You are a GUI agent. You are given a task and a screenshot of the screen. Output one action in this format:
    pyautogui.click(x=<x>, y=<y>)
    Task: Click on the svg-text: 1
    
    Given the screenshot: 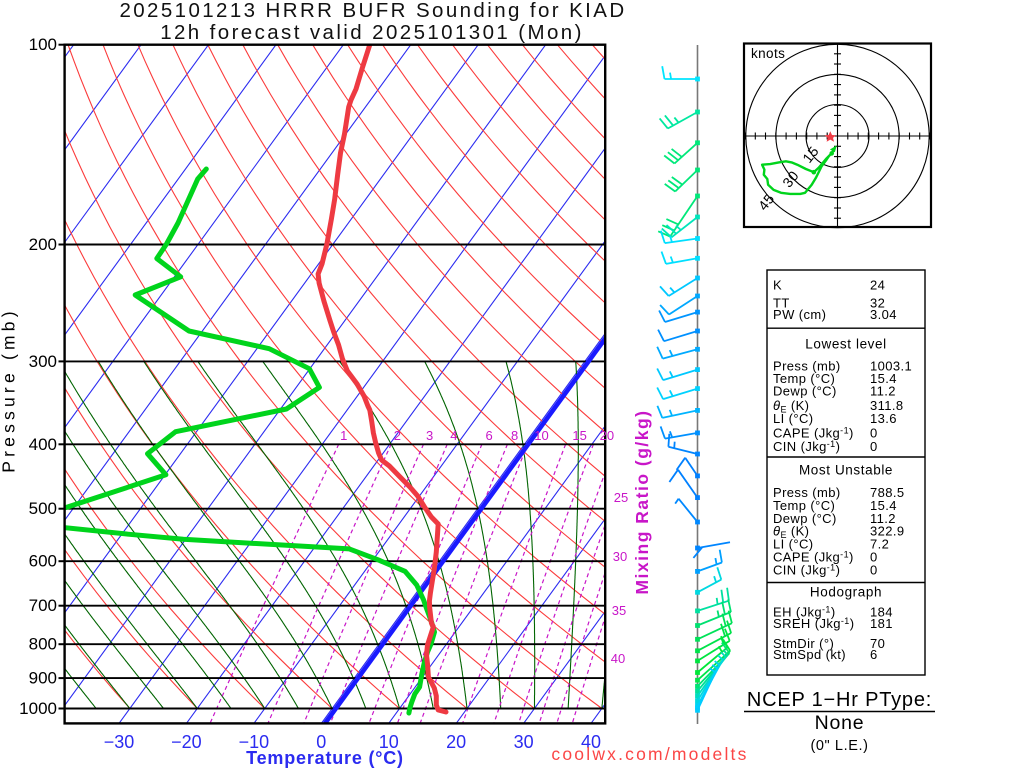 What is the action you would take?
    pyautogui.click(x=343, y=435)
    